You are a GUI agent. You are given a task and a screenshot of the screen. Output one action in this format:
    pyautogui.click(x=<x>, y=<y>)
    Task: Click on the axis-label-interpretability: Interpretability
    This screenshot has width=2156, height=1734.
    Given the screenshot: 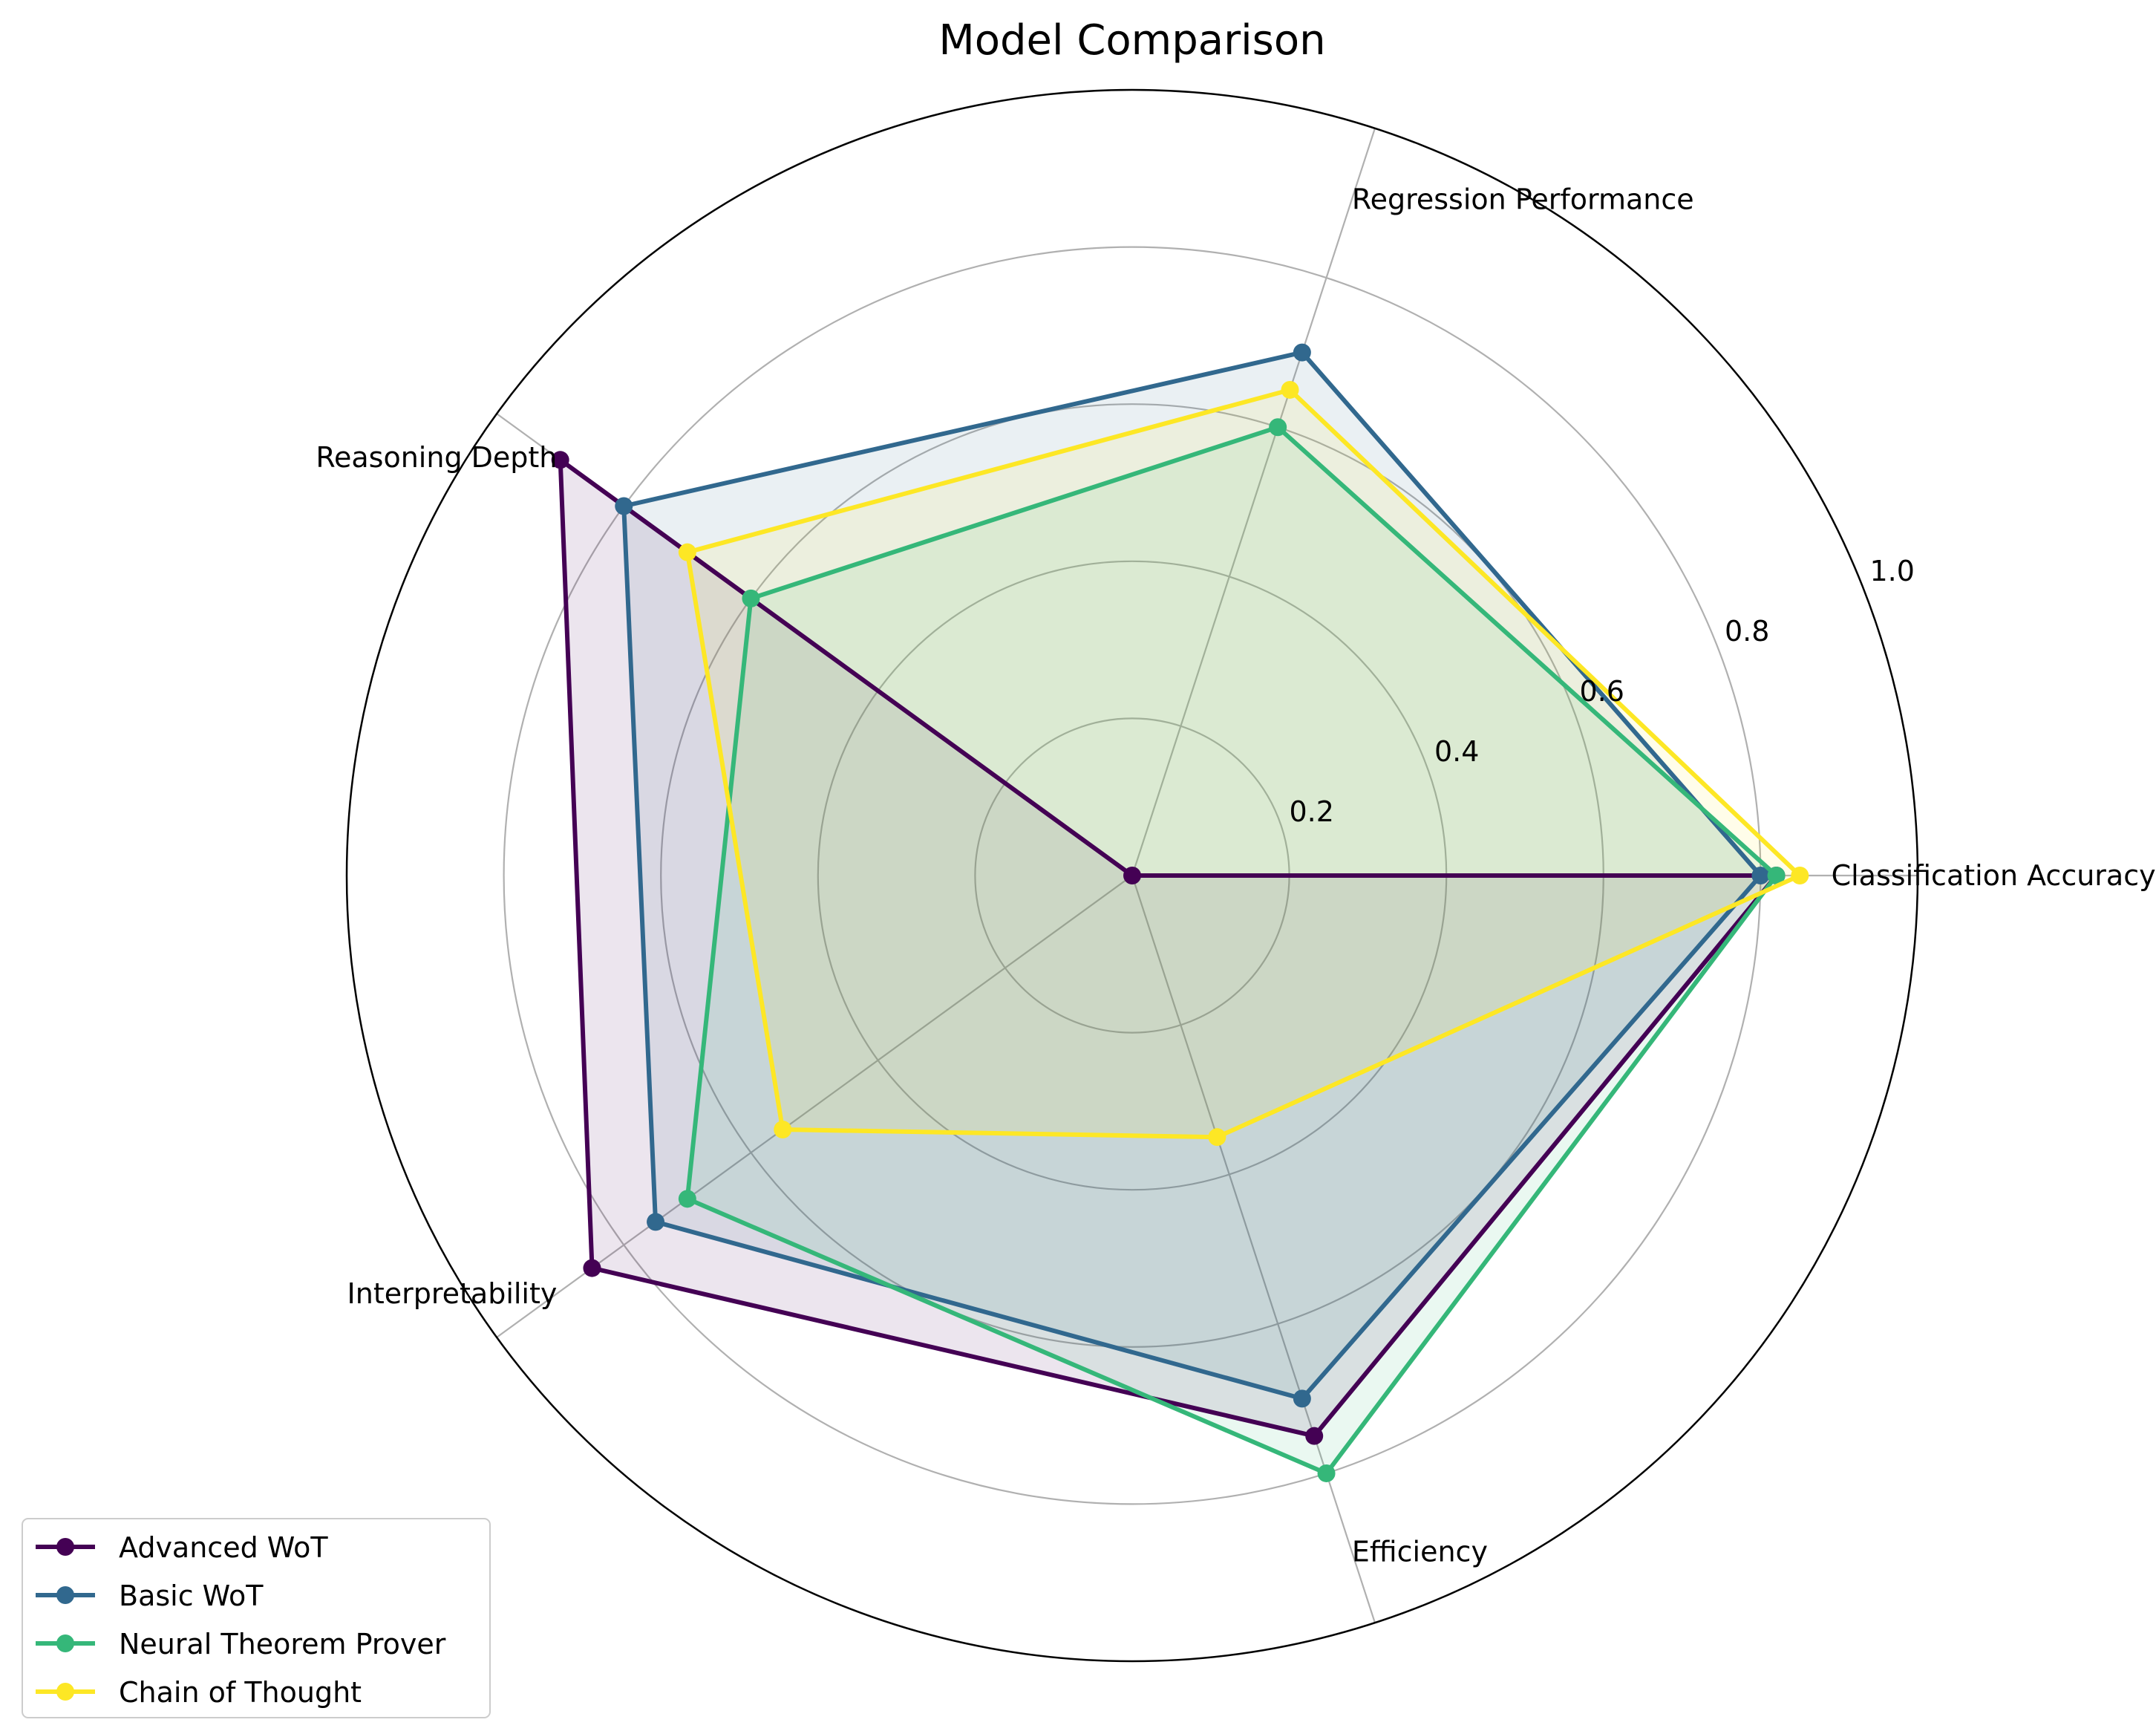 What is the action you would take?
    pyautogui.click(x=452, y=1293)
    